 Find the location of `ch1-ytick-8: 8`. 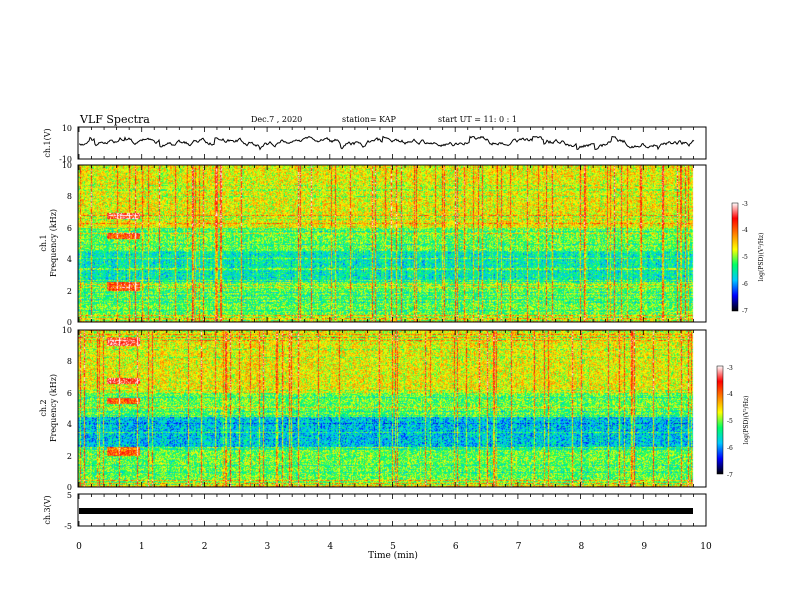

ch1-ytick-8: 8 is located at coordinates (69, 196).